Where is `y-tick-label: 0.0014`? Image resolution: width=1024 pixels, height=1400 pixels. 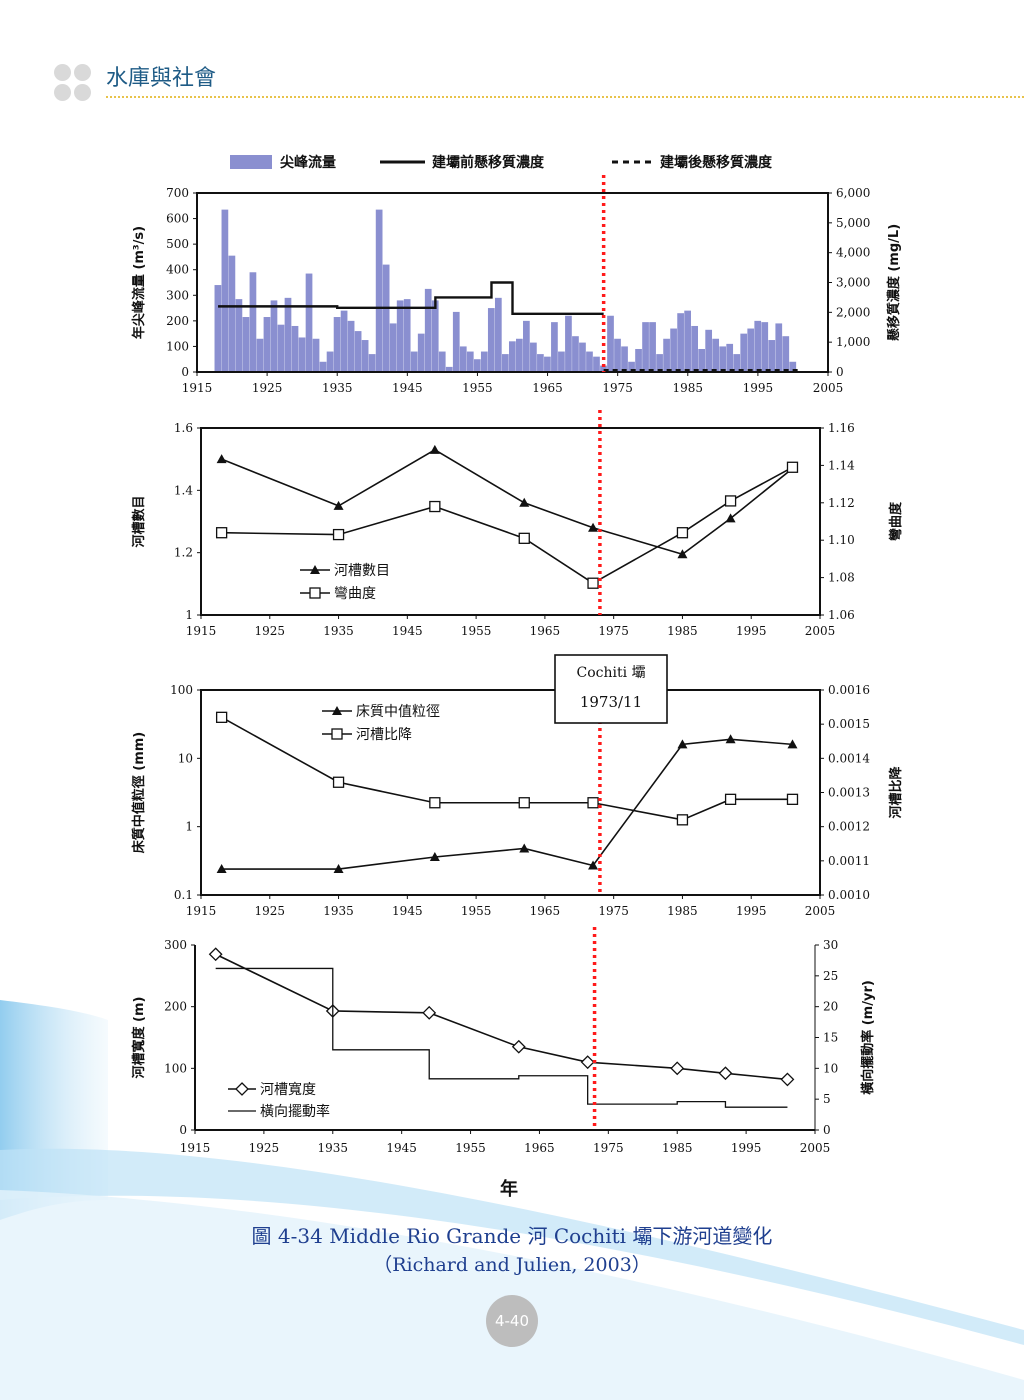
y-tick-label: 0.0014 is located at coordinates (849, 758).